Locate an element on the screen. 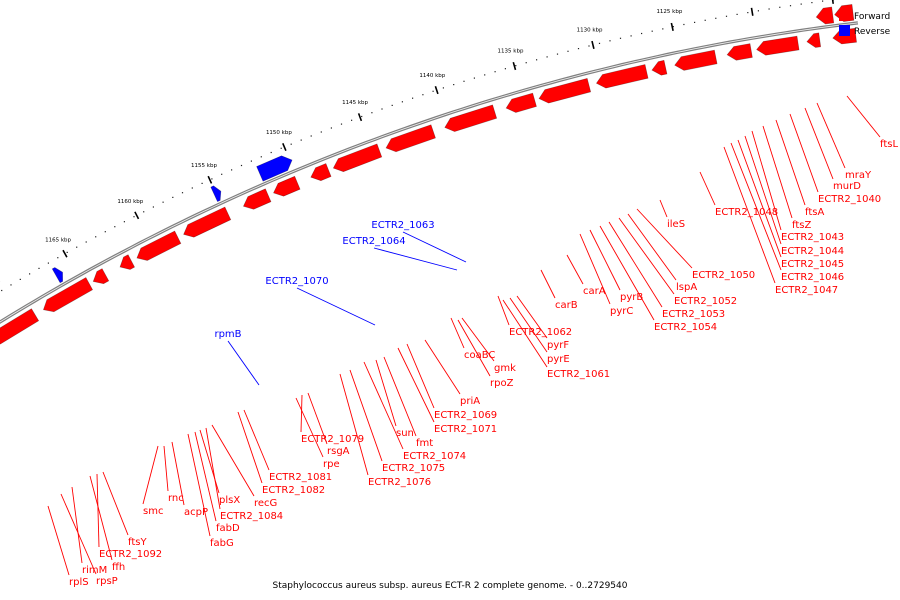 The height and width of the screenshot is (600, 900). gene-label: lspA is located at coordinates (686, 287).